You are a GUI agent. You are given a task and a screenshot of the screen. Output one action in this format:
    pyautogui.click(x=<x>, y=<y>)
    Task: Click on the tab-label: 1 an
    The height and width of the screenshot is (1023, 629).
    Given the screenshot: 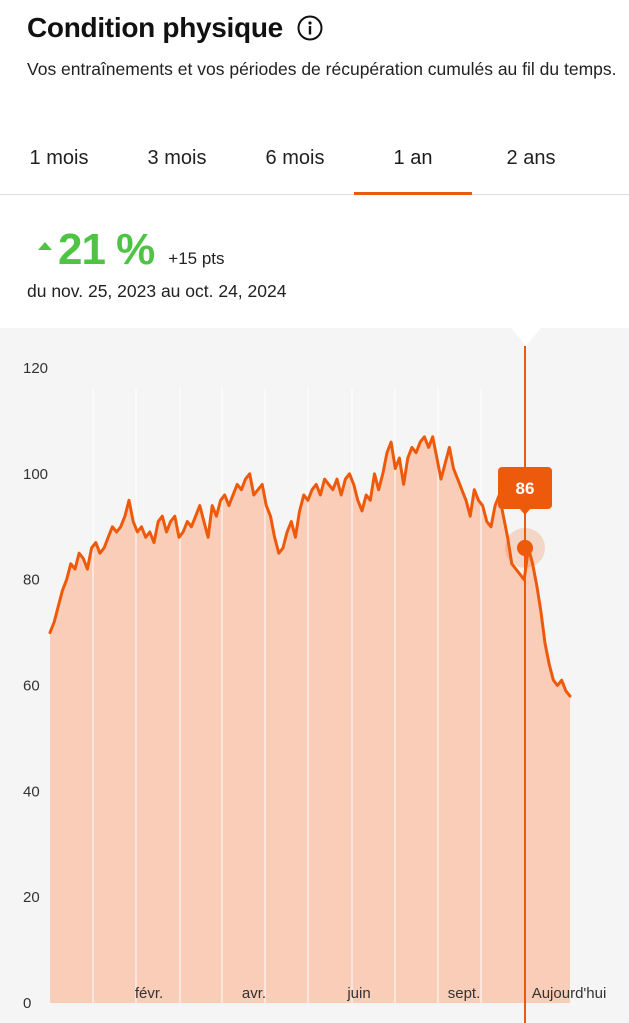 What is the action you would take?
    pyautogui.click(x=413, y=158)
    